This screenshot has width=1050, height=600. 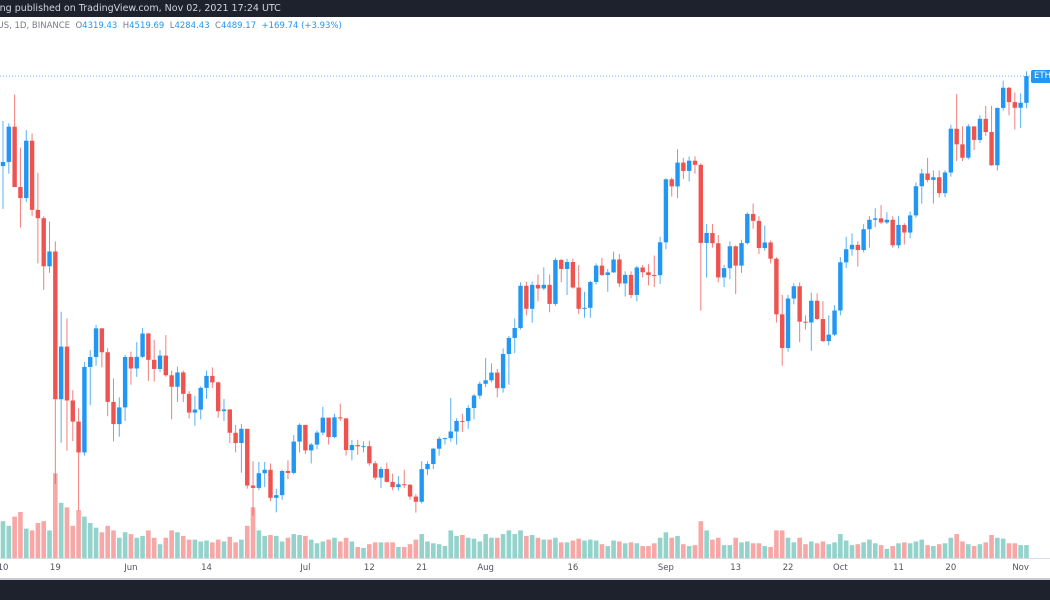 What do you see at coordinates (305, 568) in the screenshot?
I see `x-tick-label: Jul` at bounding box center [305, 568].